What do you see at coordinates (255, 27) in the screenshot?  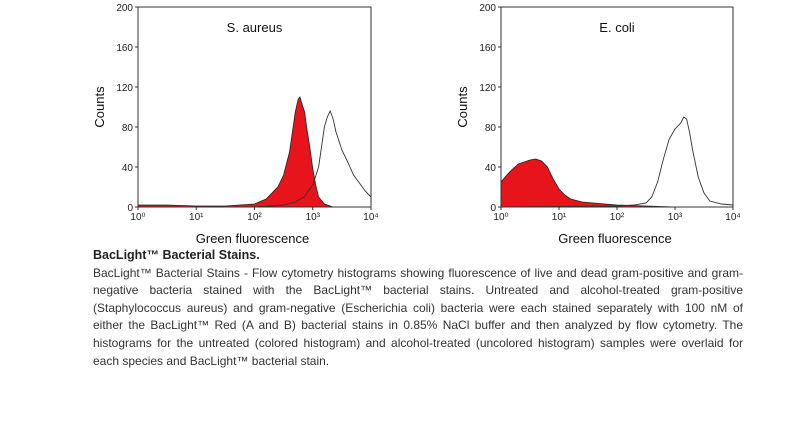 I see `chart-title: S. aureus` at bounding box center [255, 27].